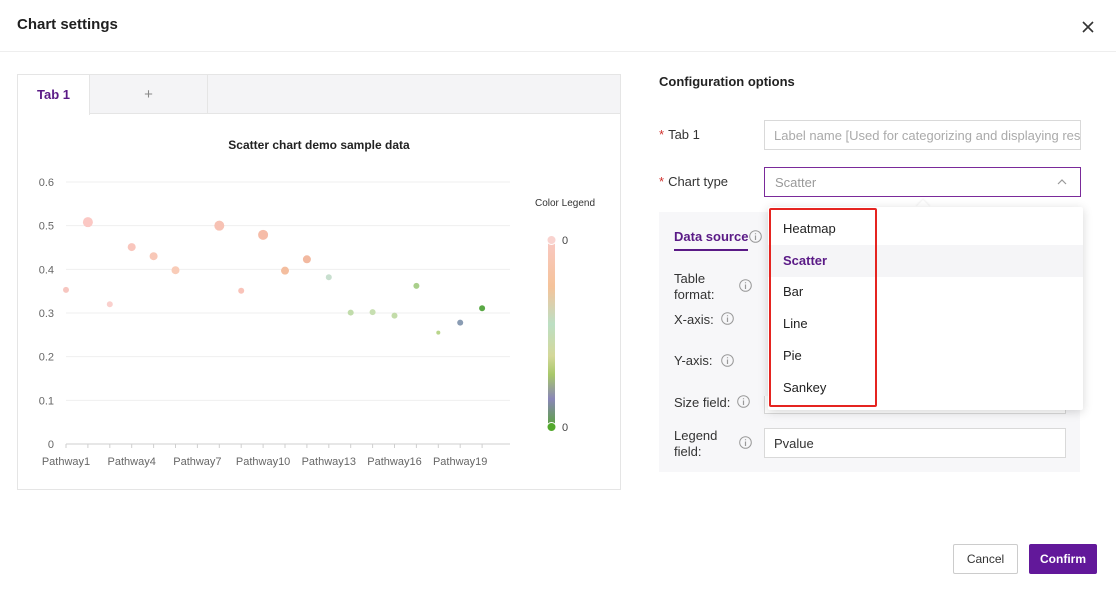 This screenshot has width=1116, height=594. Describe the element at coordinates (67, 24) in the screenshot. I see `dialog-title: Chart settings` at that location.